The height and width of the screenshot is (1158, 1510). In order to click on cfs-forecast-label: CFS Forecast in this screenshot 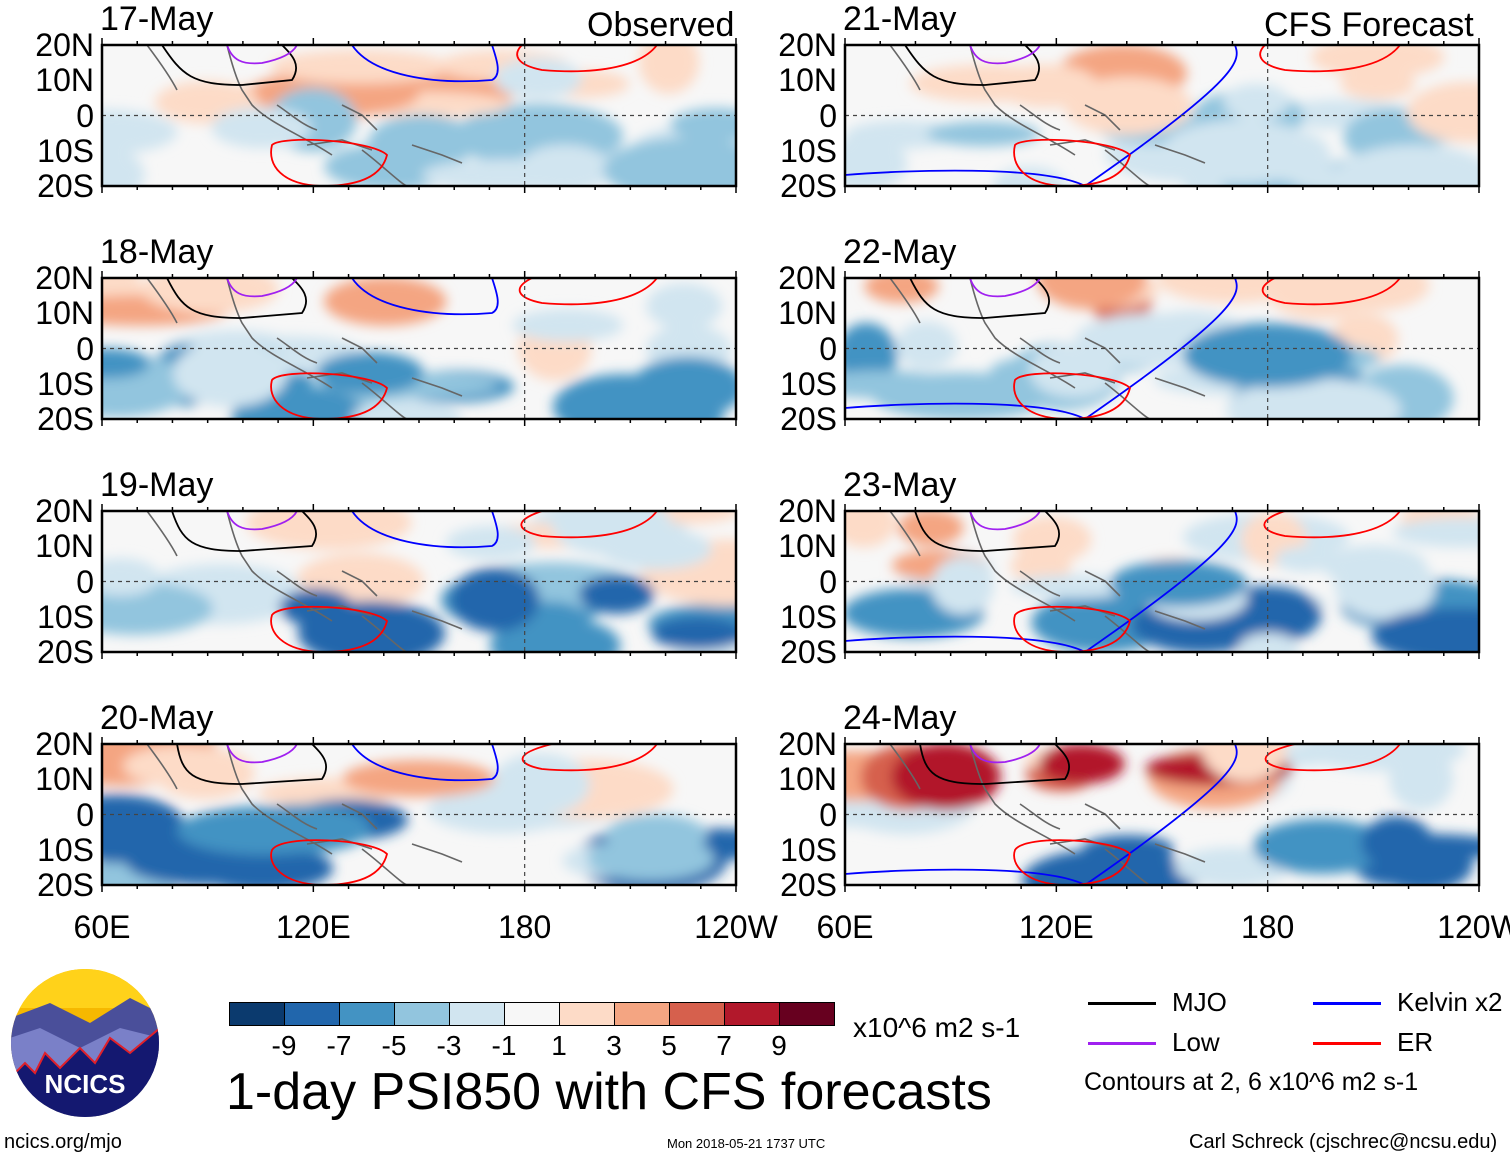, I will do `click(1369, 25)`.